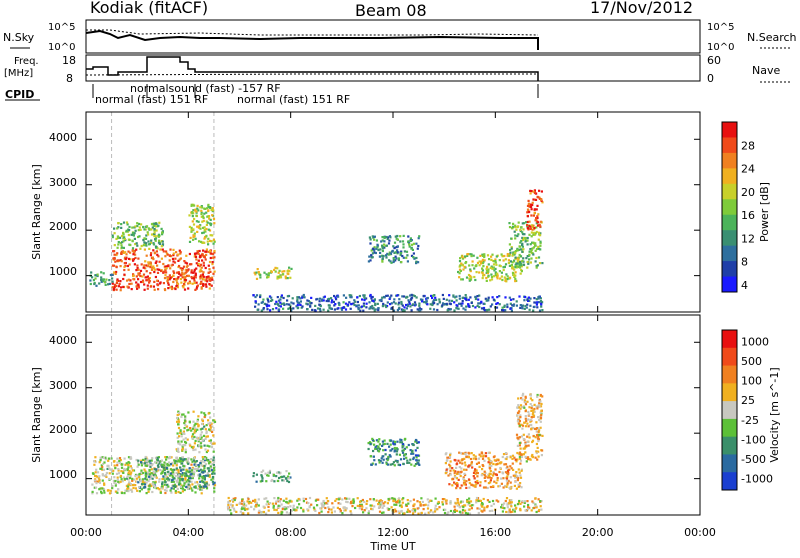 The width and height of the screenshot is (800, 558). Describe the element at coordinates (36, 212) in the screenshot. I see `power-ylabel: Slant Range [km]` at that location.